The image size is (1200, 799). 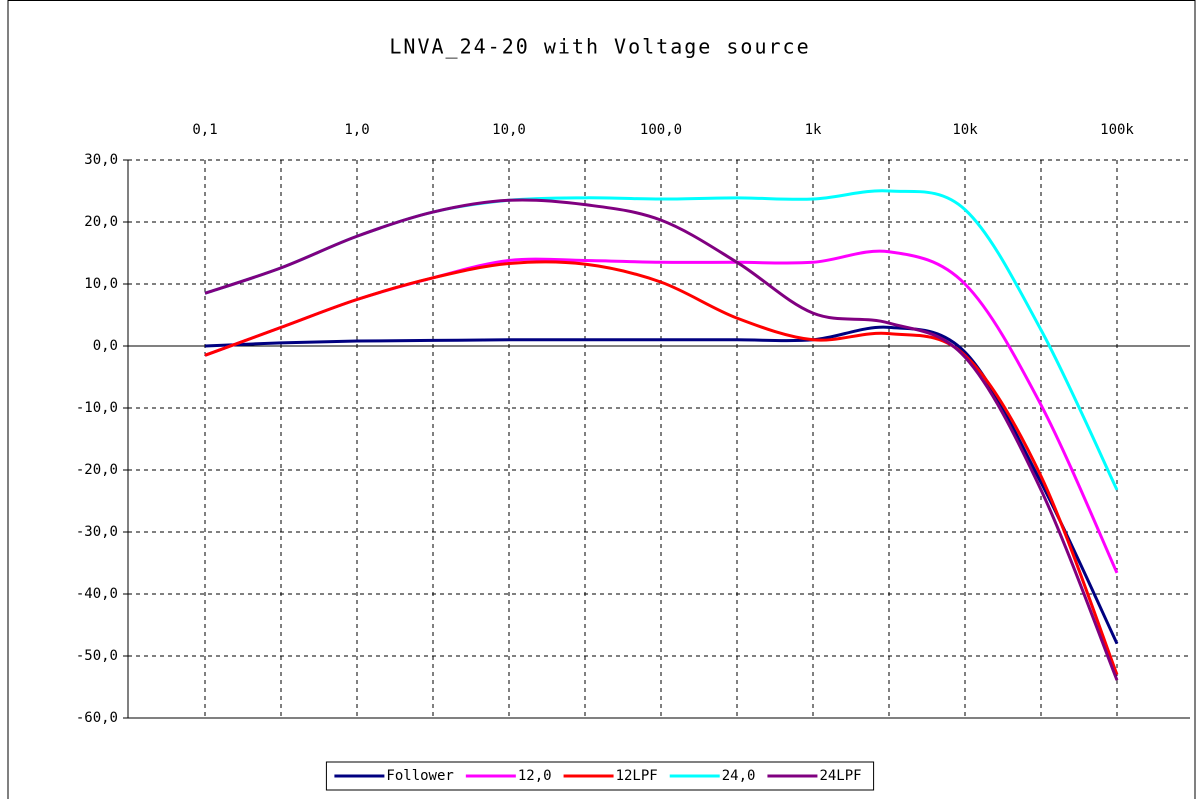 What do you see at coordinates (105, 346) in the screenshot?
I see `y-tick-label: 0,0` at bounding box center [105, 346].